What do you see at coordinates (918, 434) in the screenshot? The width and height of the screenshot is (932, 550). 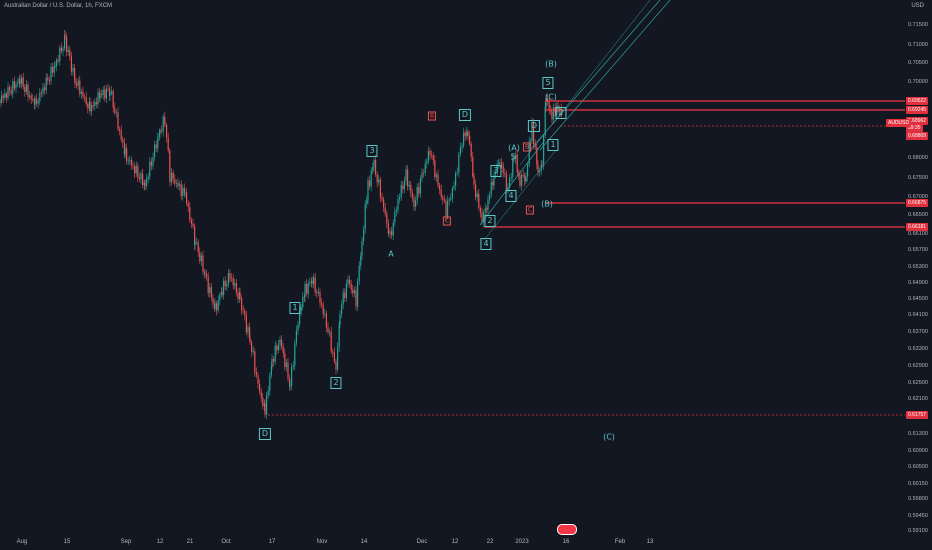 I see `price-tick-label: 0.61300` at bounding box center [918, 434].